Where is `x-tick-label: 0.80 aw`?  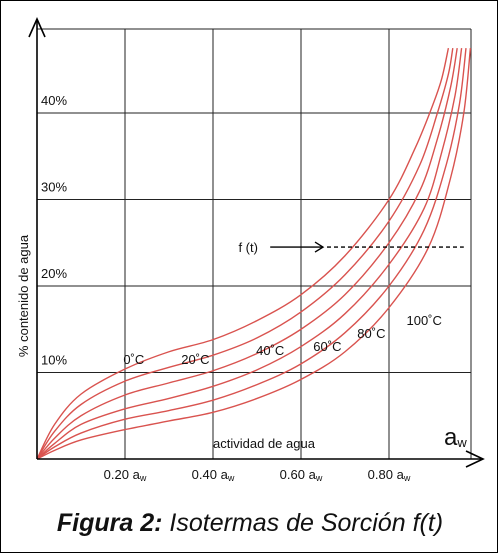 x-tick-label: 0.80 aw is located at coordinates (389, 475).